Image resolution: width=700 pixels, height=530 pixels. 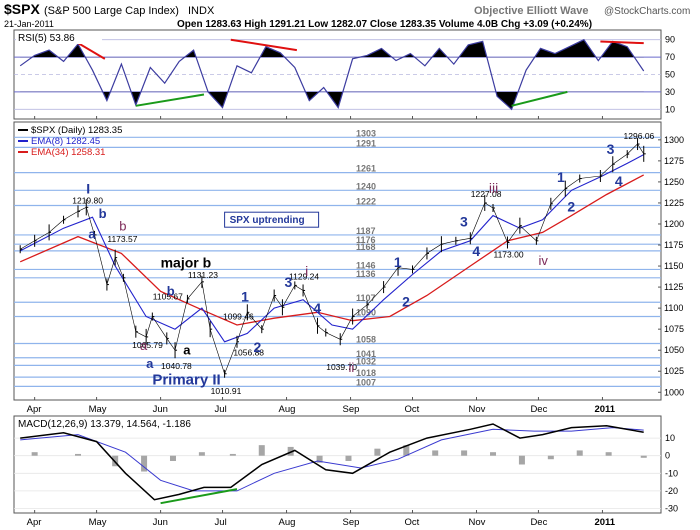 I want to click on price-annotation-5: 1131.23, so click(x=203, y=275).